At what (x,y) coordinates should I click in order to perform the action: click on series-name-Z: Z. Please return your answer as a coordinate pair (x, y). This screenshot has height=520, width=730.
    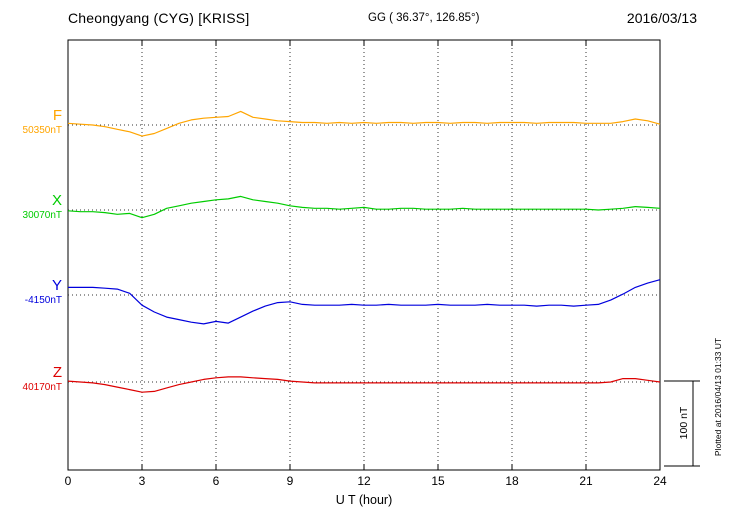
    Looking at the image, I should click on (57, 372).